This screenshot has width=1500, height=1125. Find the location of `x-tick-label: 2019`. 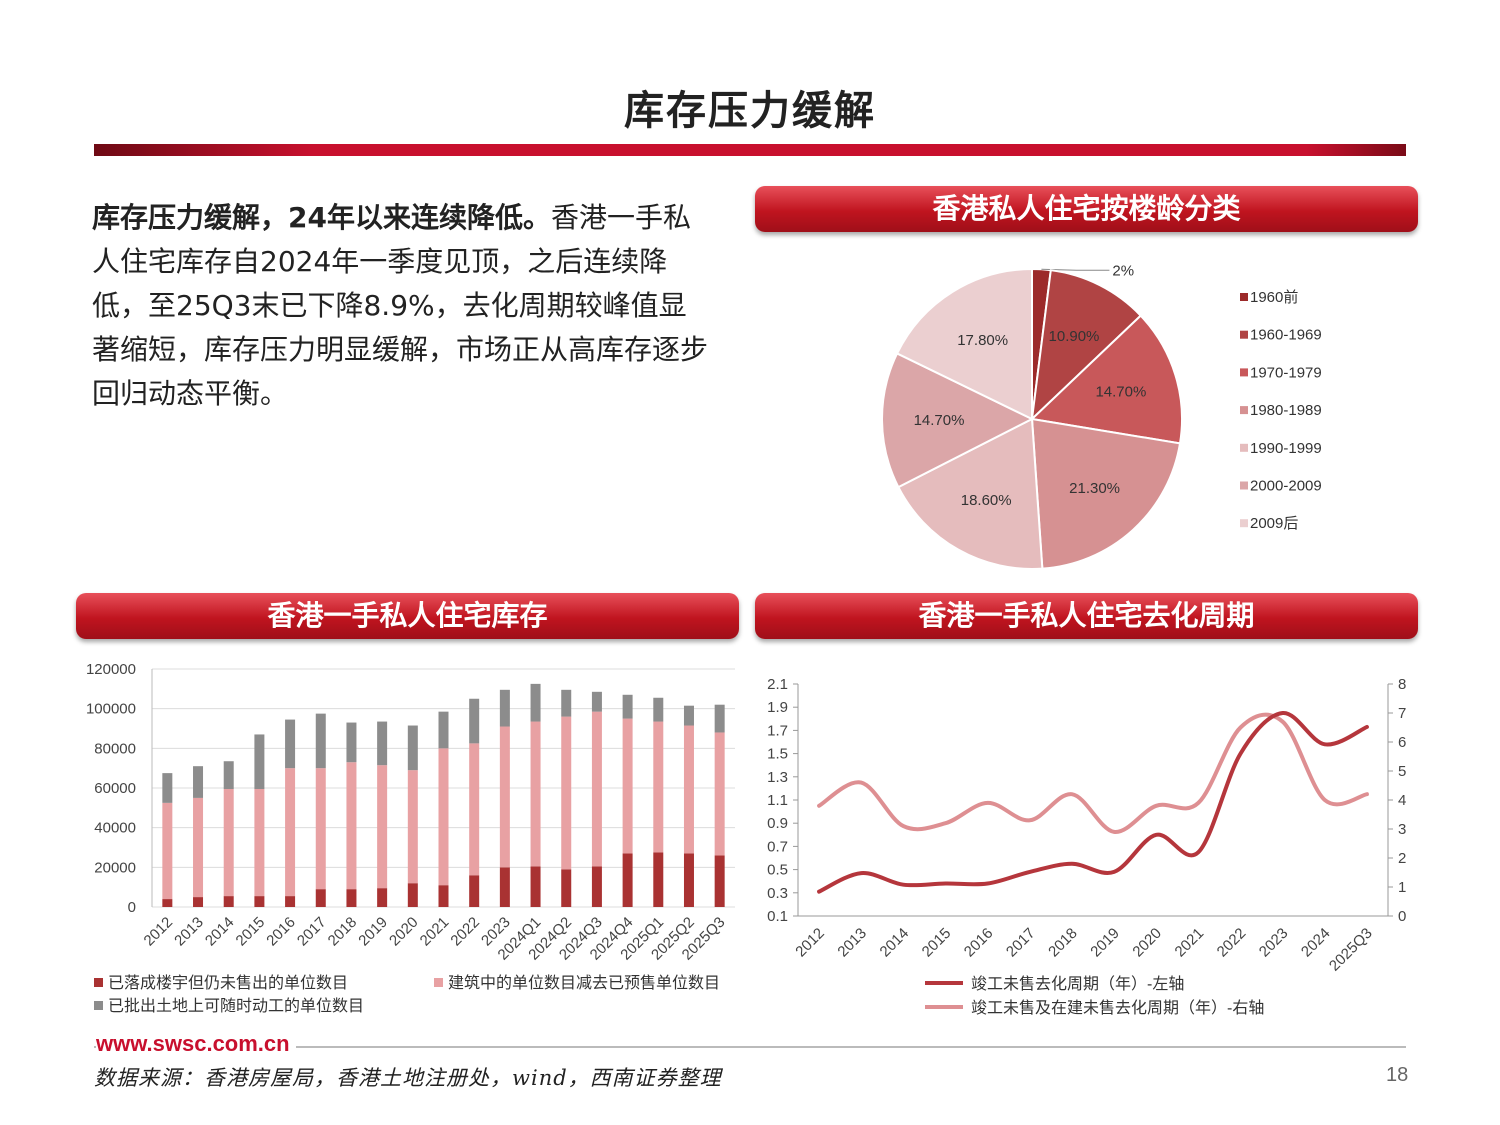

x-tick-label: 2019 is located at coordinates (1105, 943).